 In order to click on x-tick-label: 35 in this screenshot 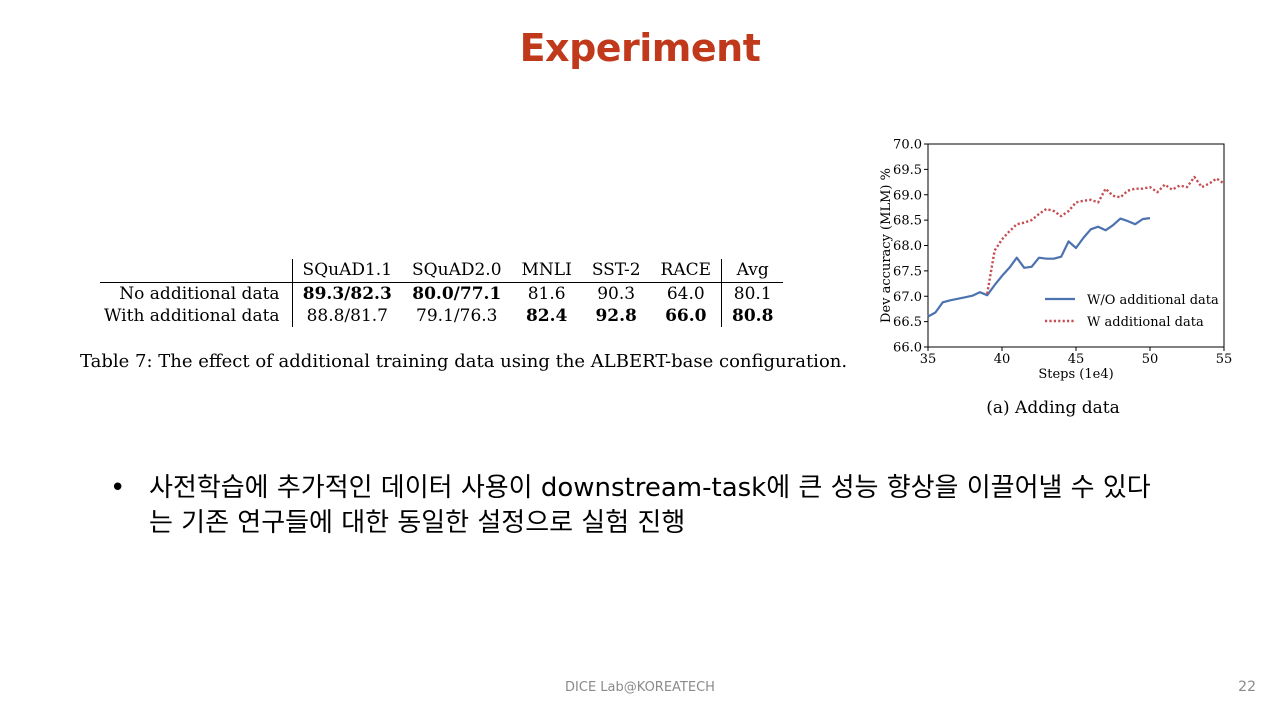, I will do `click(928, 359)`.